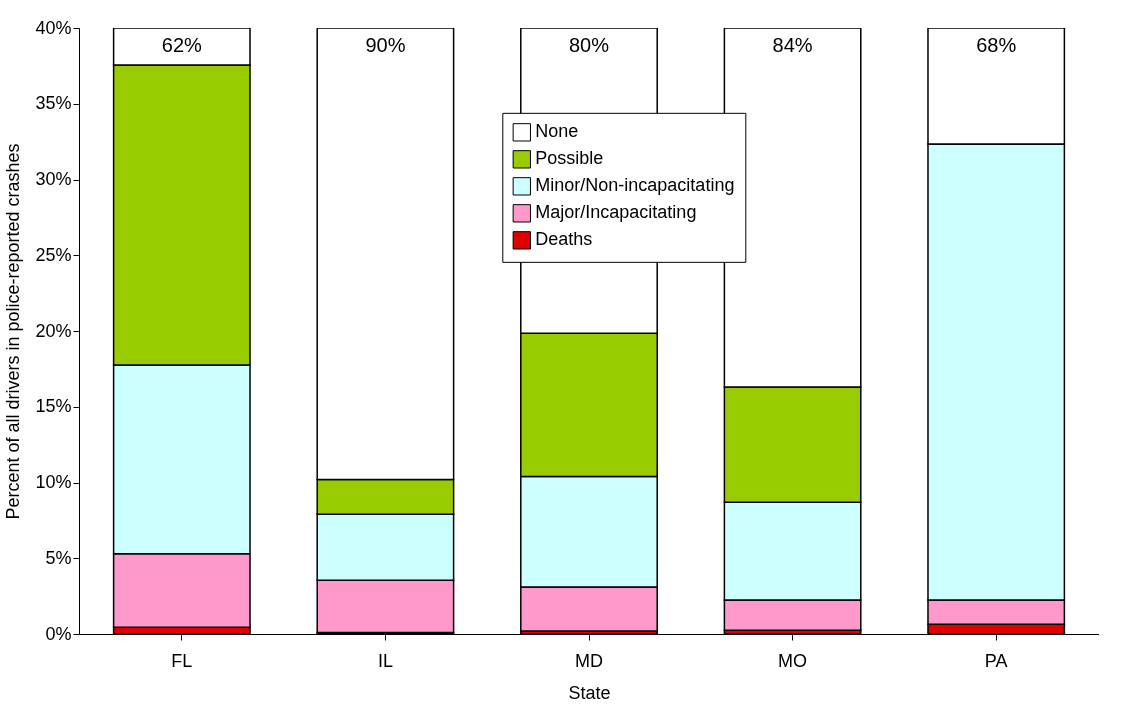  What do you see at coordinates (589, 45) in the screenshot?
I see `annotation: 80%` at bounding box center [589, 45].